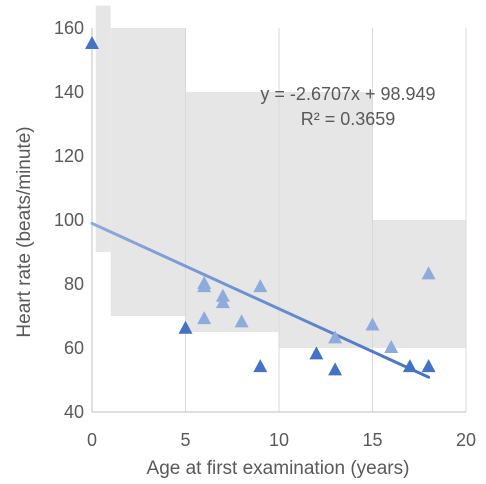 This screenshot has width=486, height=484. What do you see at coordinates (279, 440) in the screenshot?
I see `x-tick-label-10: 10` at bounding box center [279, 440].